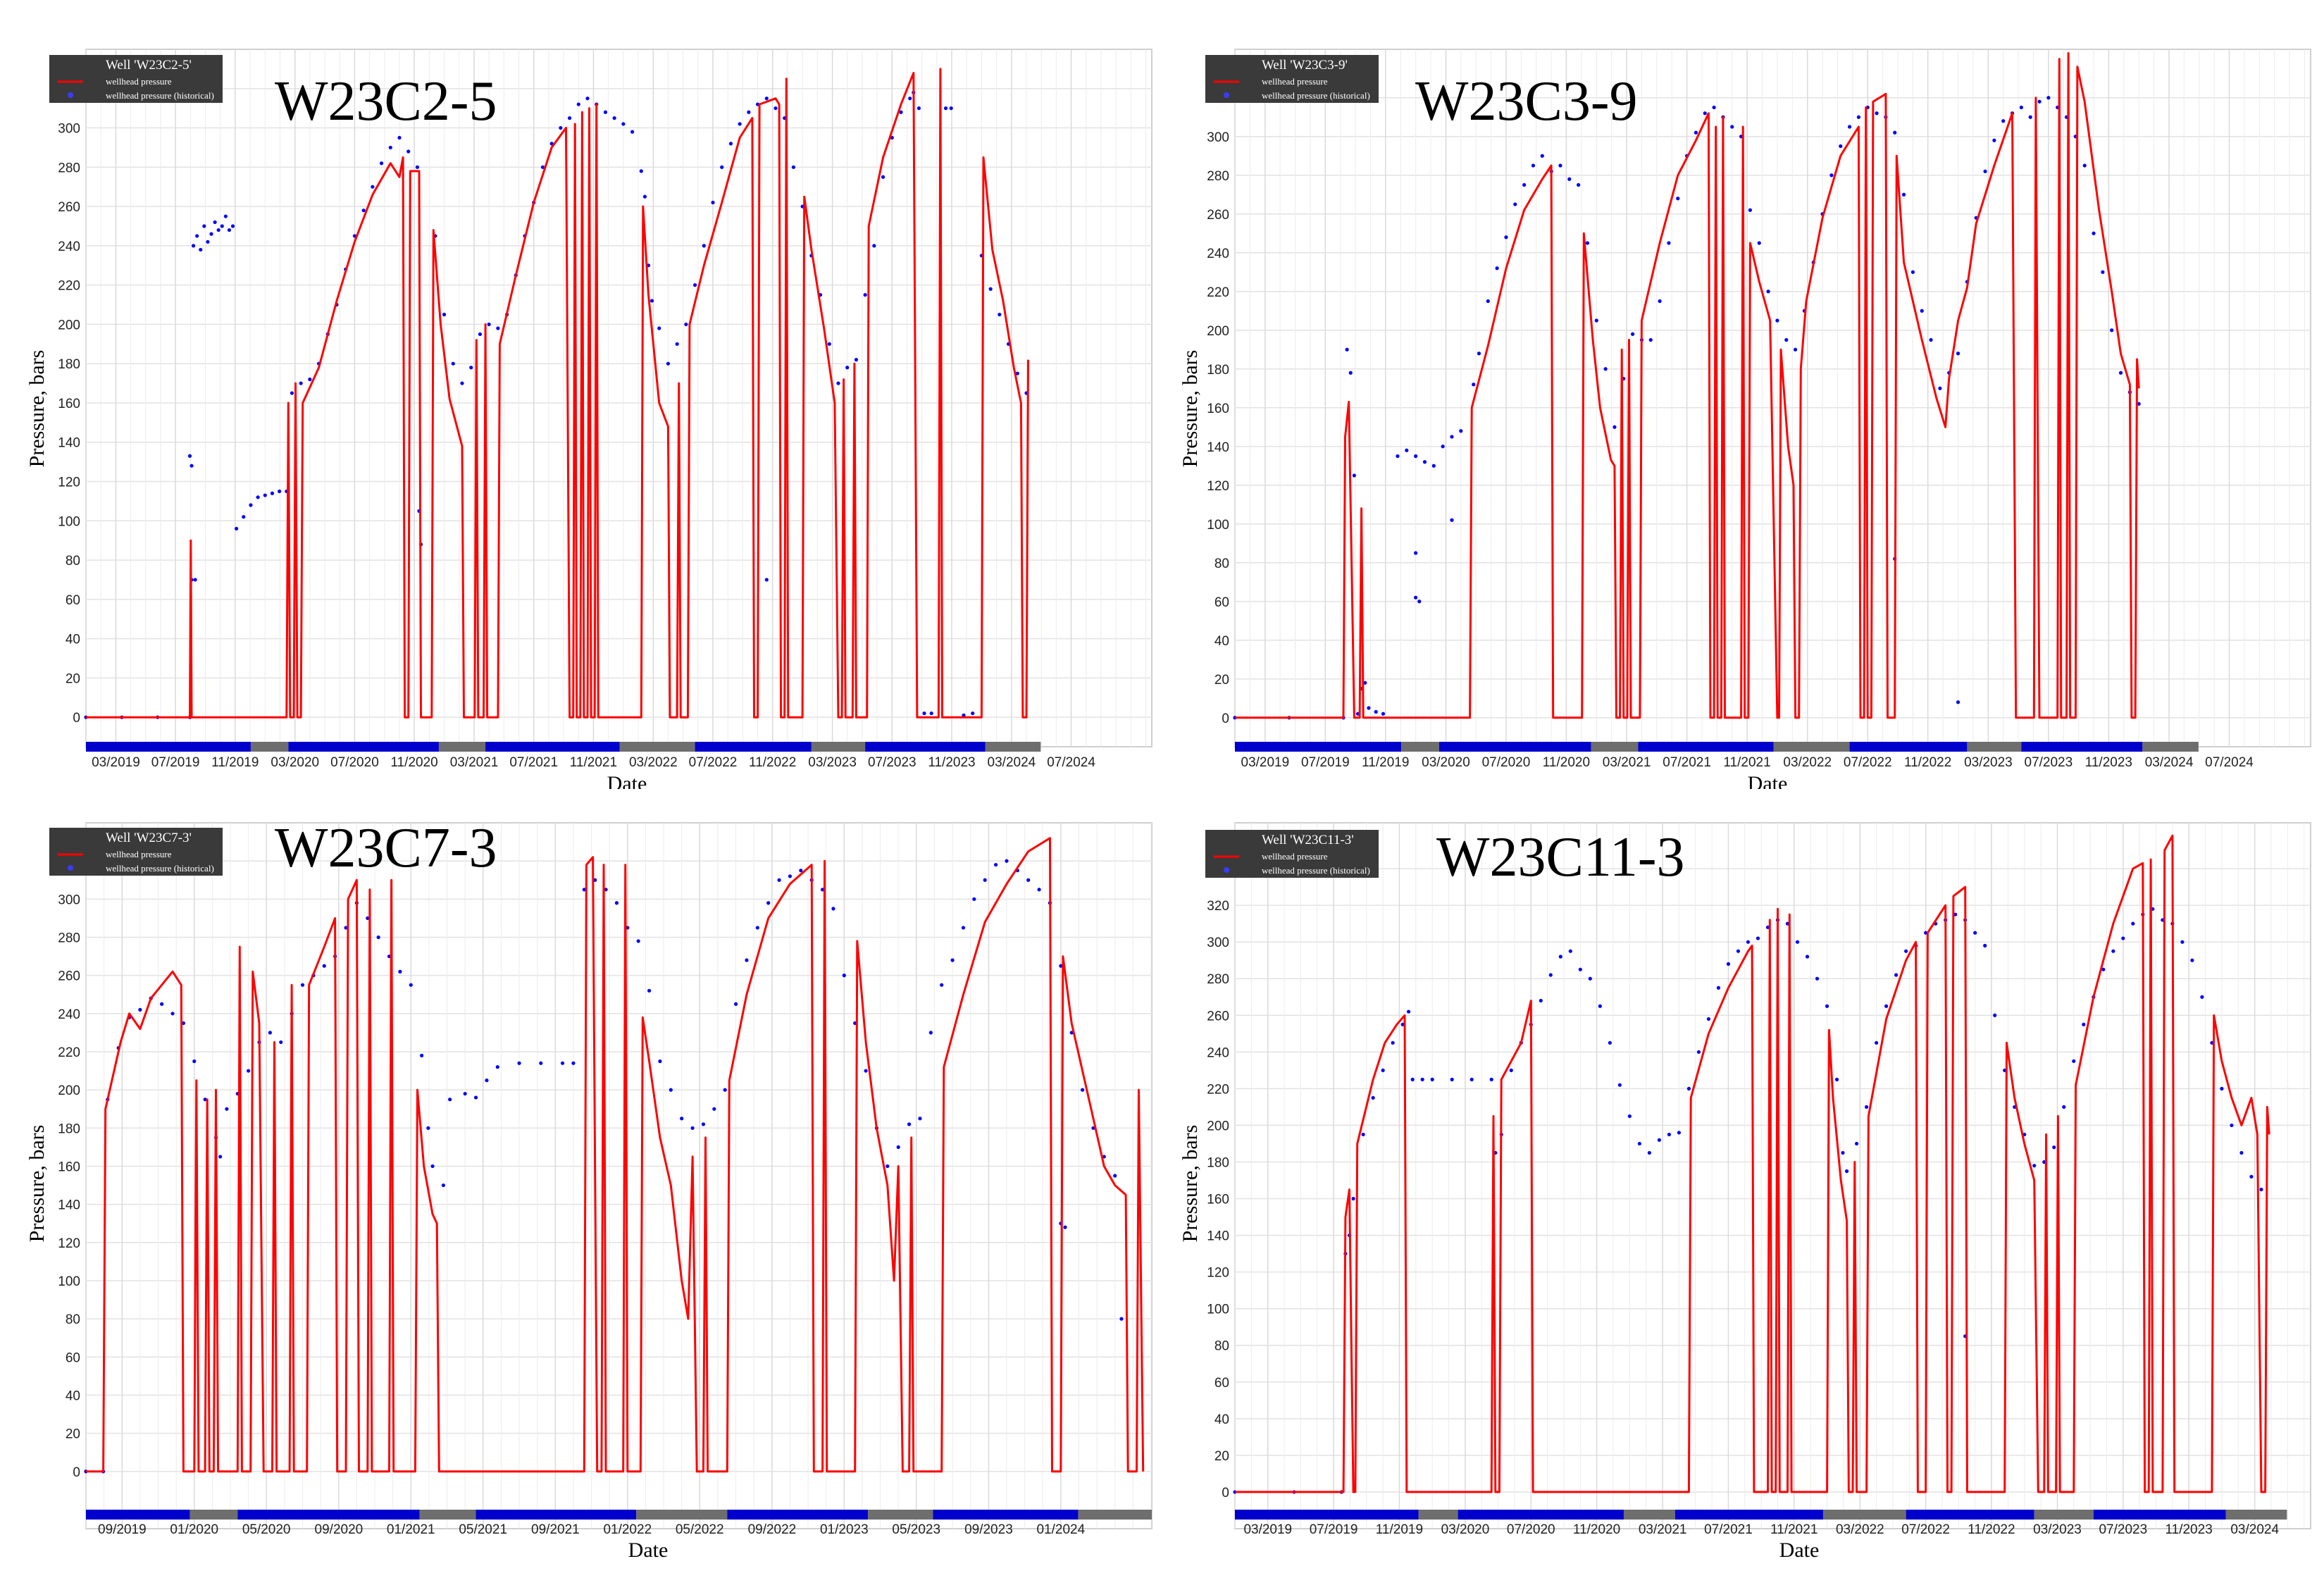  What do you see at coordinates (1988, 763) in the screenshot?
I see `x-tick-label: 03/2023` at bounding box center [1988, 763].